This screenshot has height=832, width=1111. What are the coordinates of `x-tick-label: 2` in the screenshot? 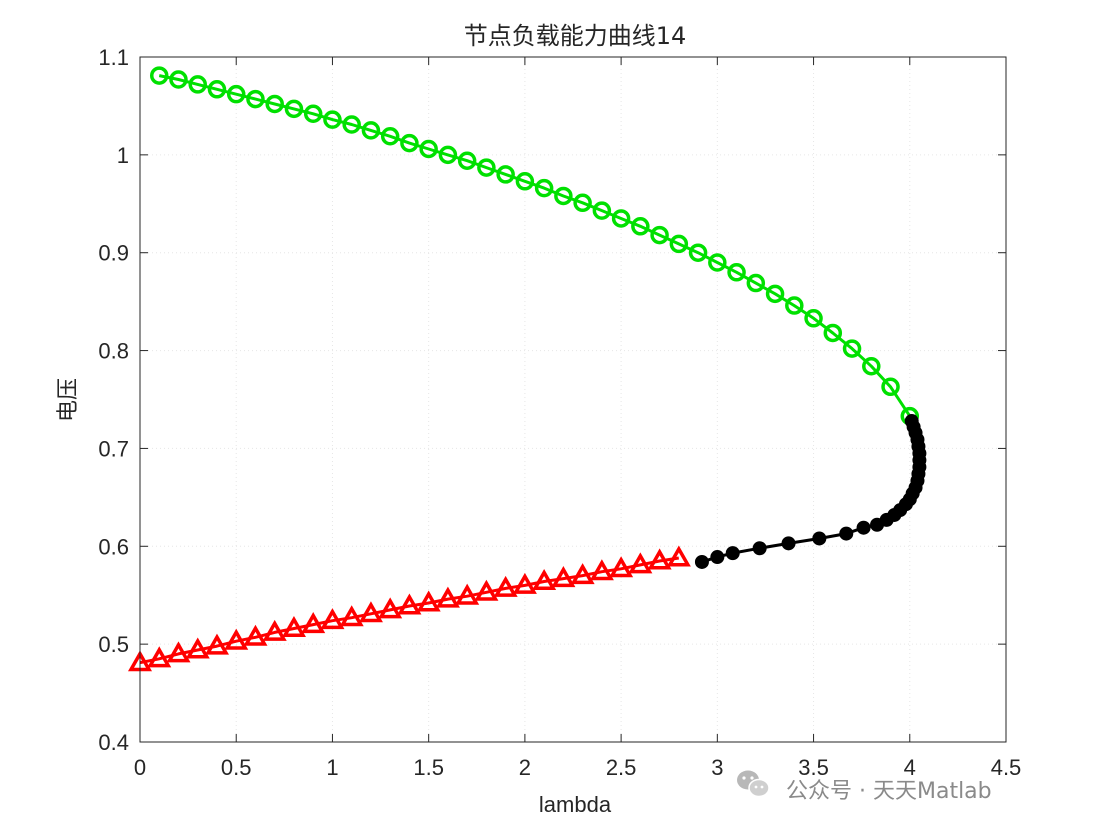 It's located at (525, 767).